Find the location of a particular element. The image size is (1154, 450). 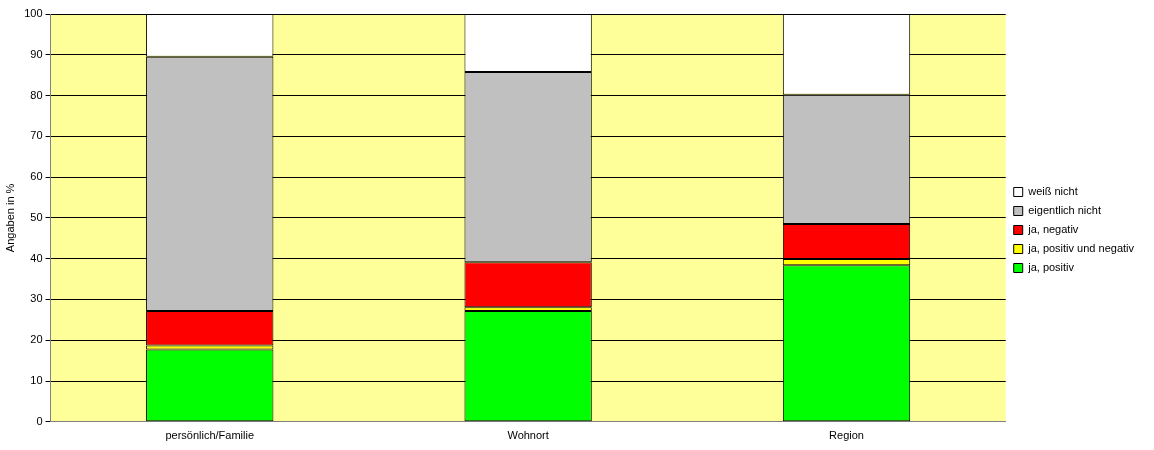

y-tick-label: 80 is located at coordinates (36, 94).